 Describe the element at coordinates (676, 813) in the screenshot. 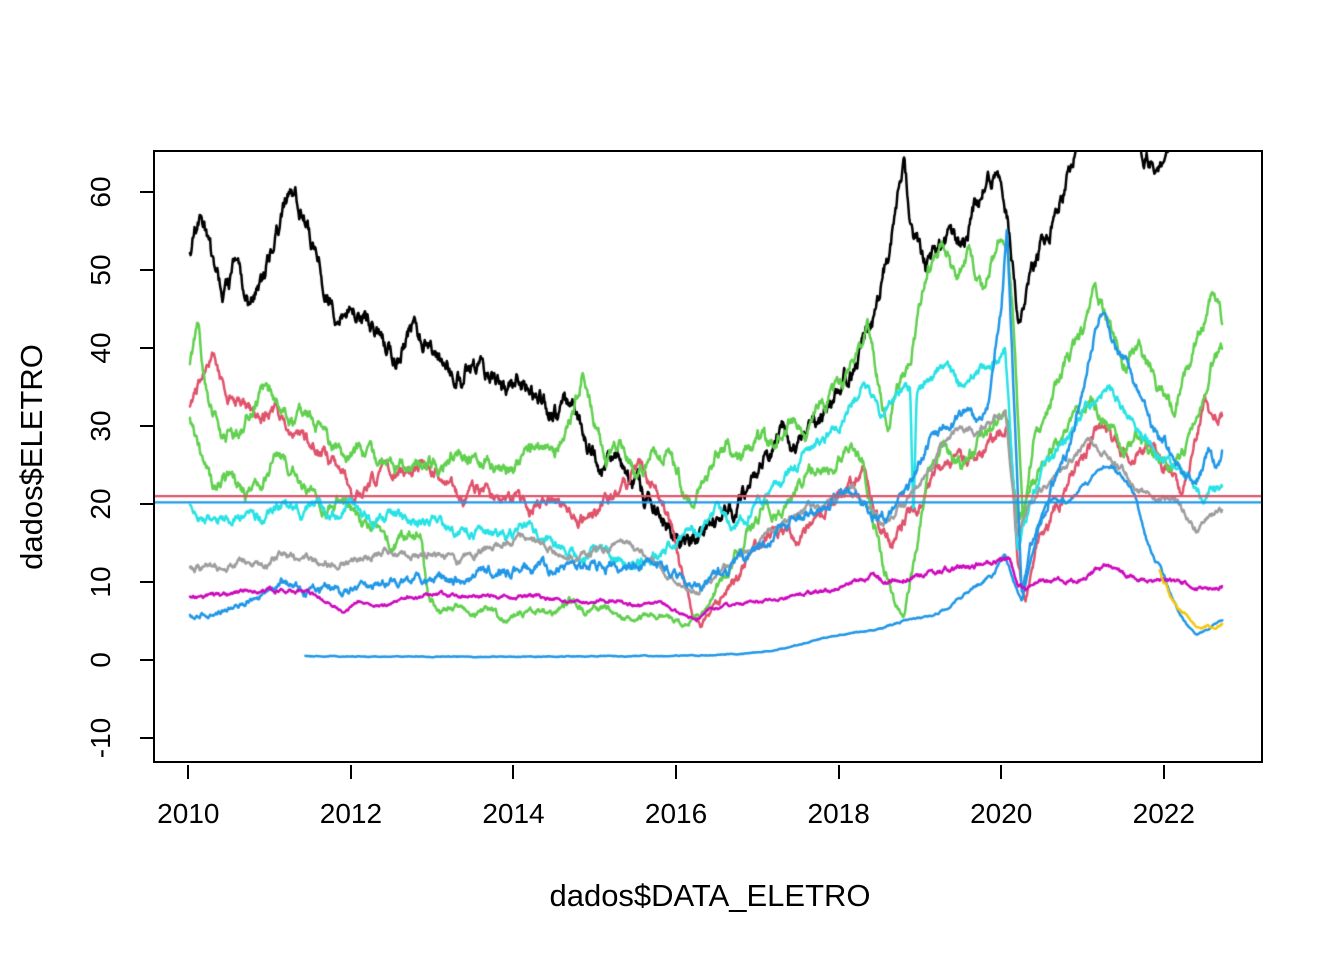

I see `x-tick-label: 2016` at that location.